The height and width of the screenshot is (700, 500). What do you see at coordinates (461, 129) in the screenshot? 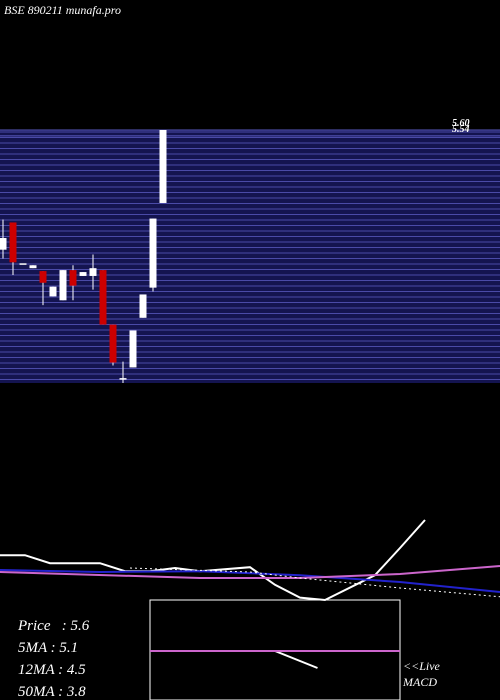
I see `y-tick-label: 5.54` at bounding box center [461, 129].